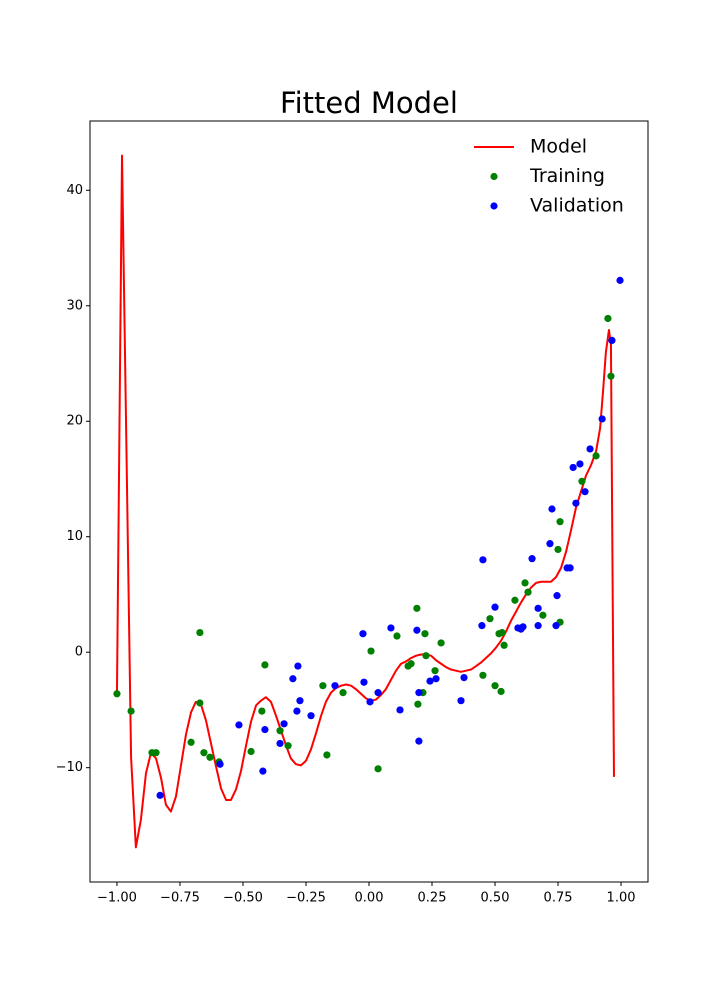 The width and height of the screenshot is (720, 1008). Describe the element at coordinates (74, 421) in the screenshot. I see `y-tick-label: 20` at that location.